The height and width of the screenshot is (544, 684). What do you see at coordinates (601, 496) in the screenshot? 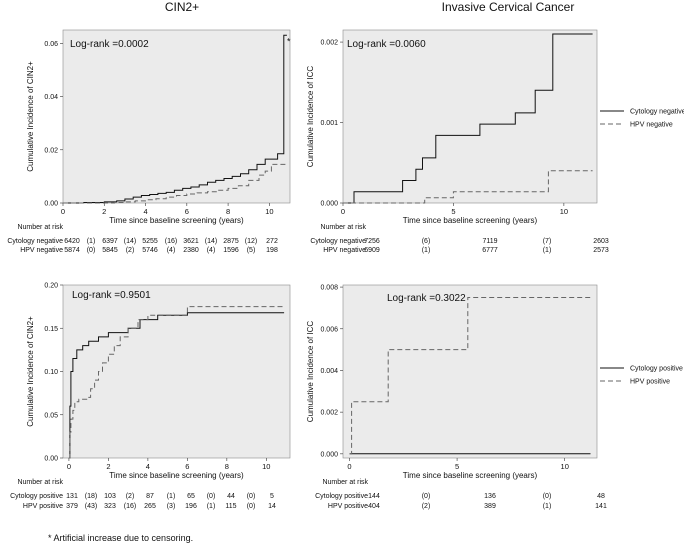
I see `risk-cell: 48` at bounding box center [601, 496].